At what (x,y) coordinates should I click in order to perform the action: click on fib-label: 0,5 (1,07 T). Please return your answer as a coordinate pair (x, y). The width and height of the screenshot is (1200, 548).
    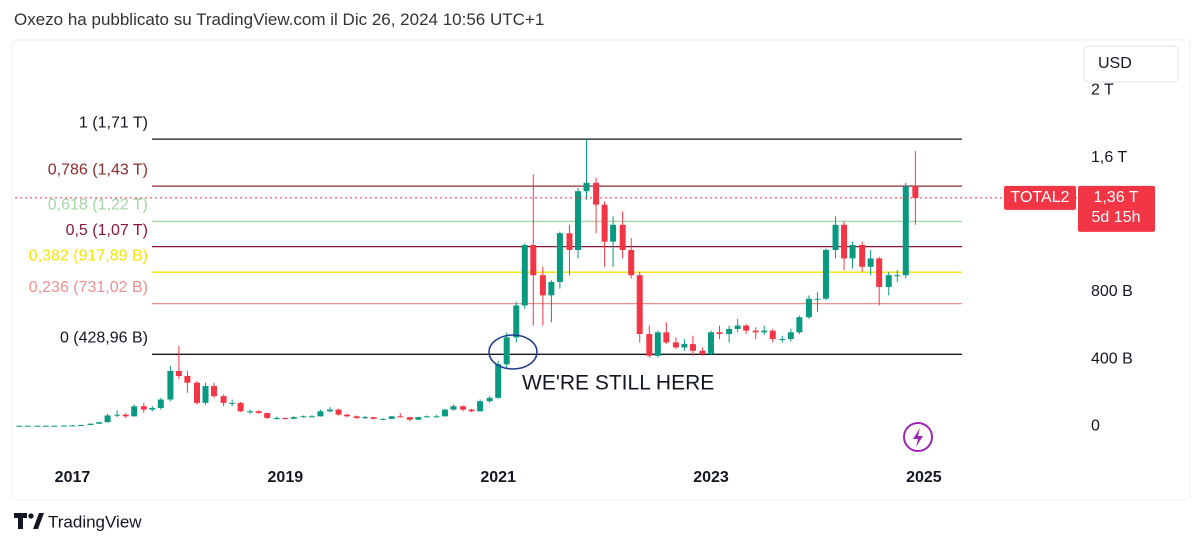
    Looking at the image, I should click on (107, 230).